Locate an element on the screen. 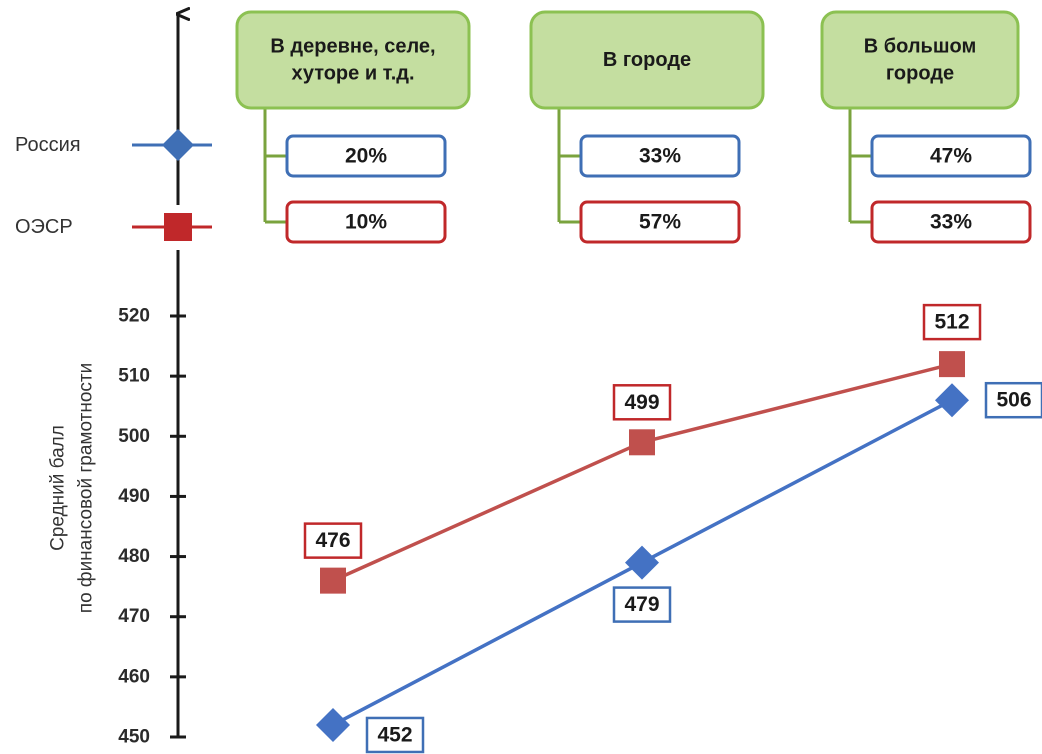 This screenshot has height=754, width=1042. share-value: 47% is located at coordinates (951, 156).